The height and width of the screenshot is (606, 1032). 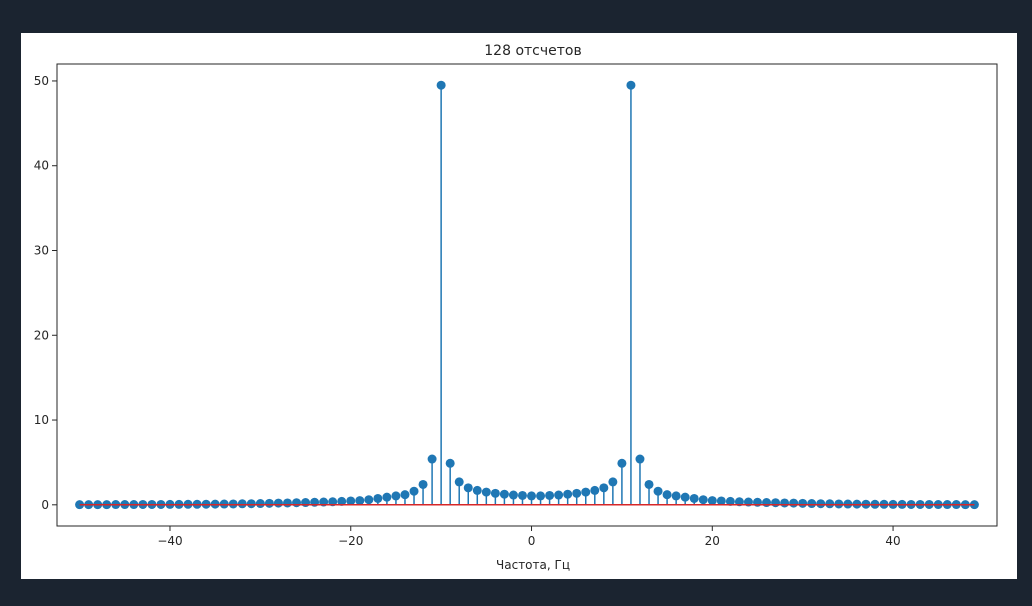 What do you see at coordinates (532, 541) in the screenshot?
I see `x-tick-label: 0` at bounding box center [532, 541].